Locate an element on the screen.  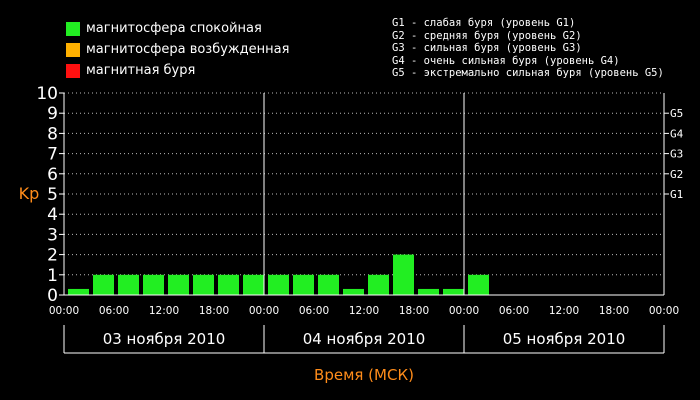
storm-level-g3: G3 - сильная буря (уровень G3) is located at coordinates (487, 48).